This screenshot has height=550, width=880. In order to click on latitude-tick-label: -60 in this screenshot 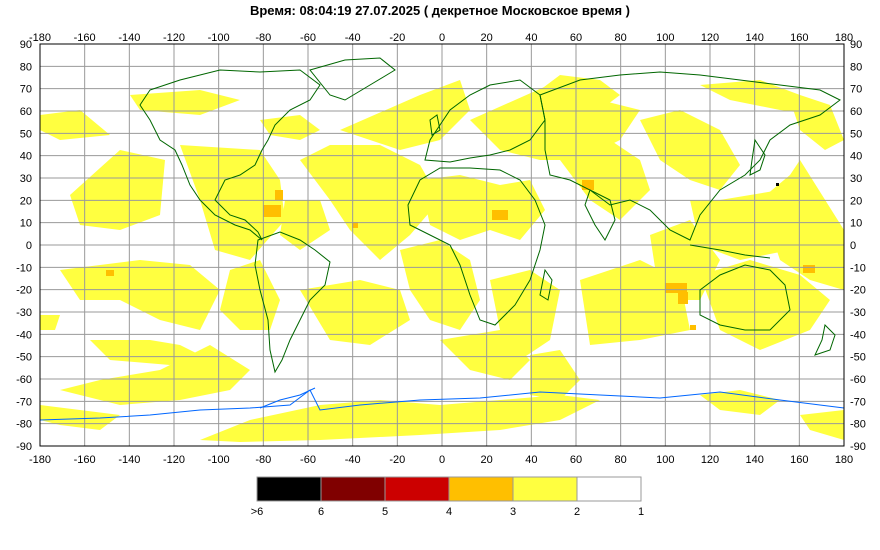, I will do `click(858, 380)`.